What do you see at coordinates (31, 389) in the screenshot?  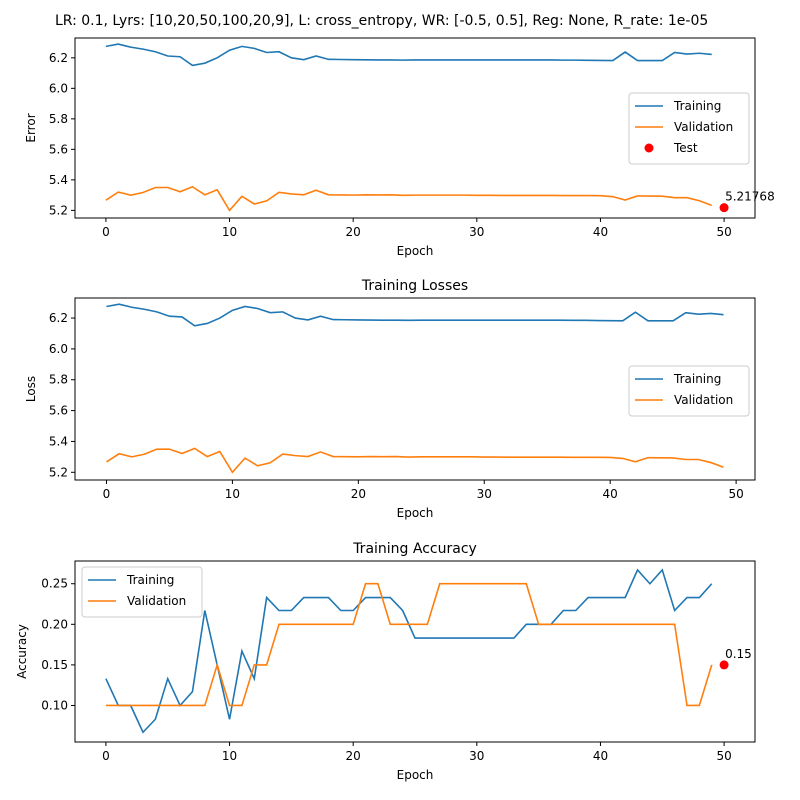 I see `y-axis-label: Loss` at bounding box center [31, 389].